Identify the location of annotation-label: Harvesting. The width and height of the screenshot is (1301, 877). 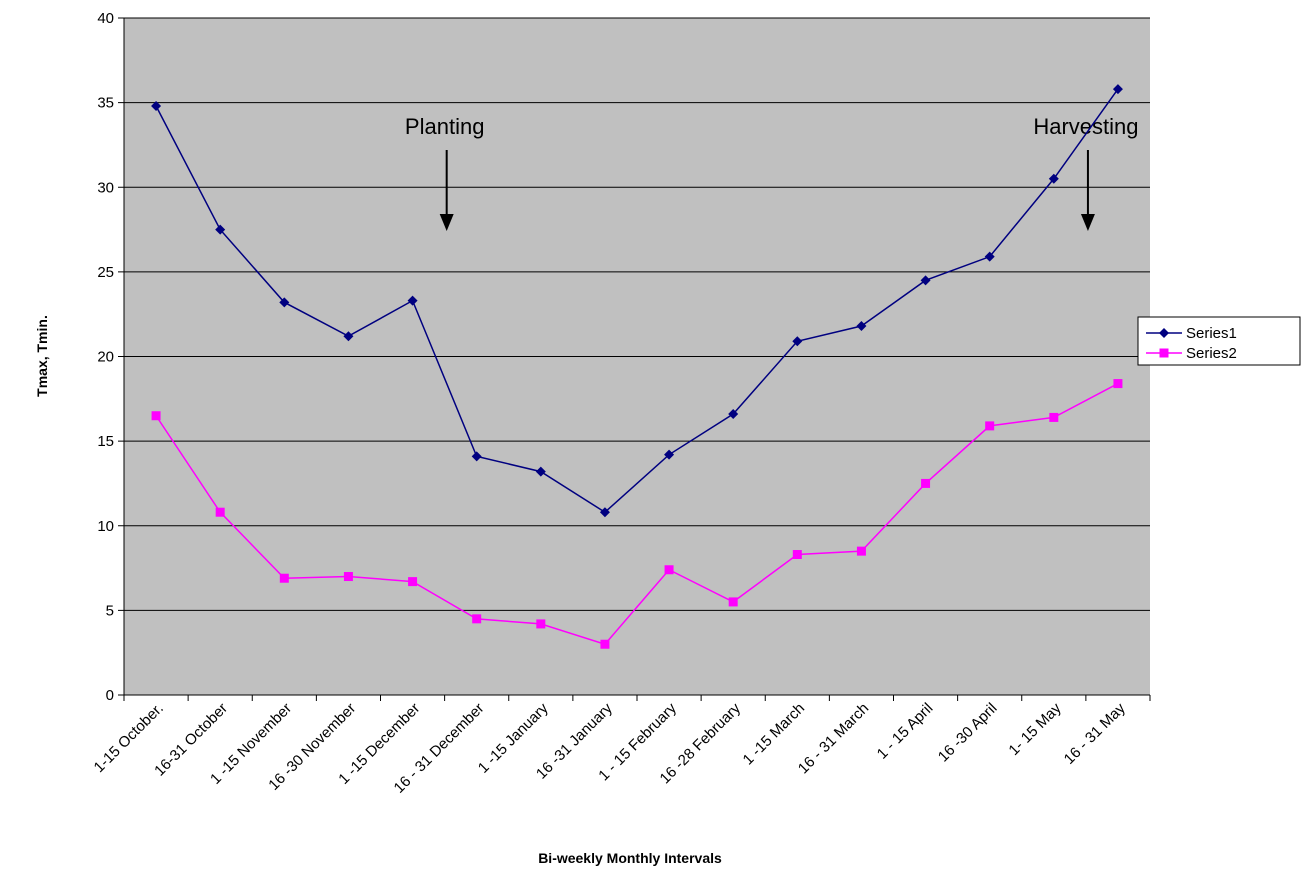
(1085, 126).